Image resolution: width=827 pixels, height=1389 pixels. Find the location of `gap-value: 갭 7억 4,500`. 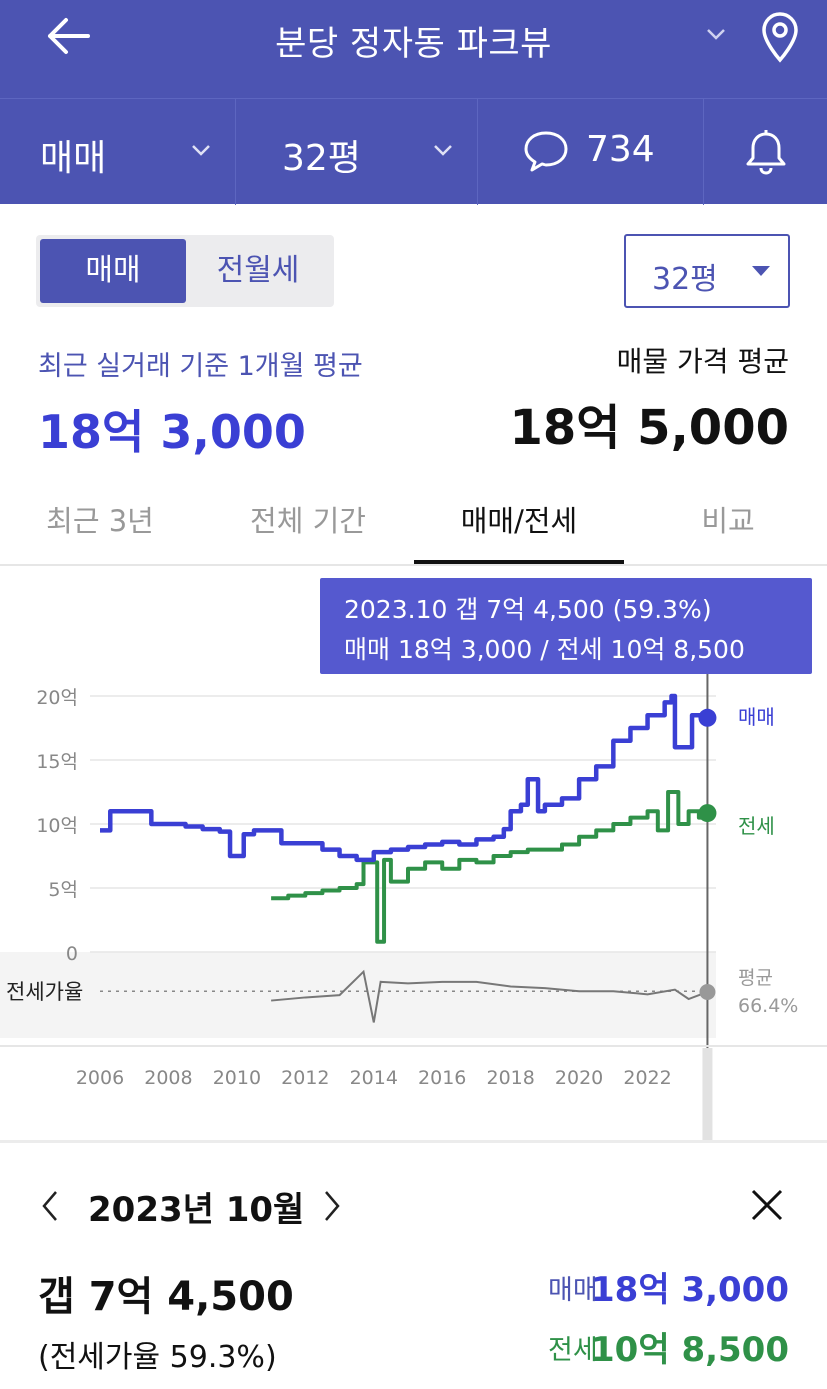

gap-value: 갭 7억 4,500 is located at coordinates (166, 1297).